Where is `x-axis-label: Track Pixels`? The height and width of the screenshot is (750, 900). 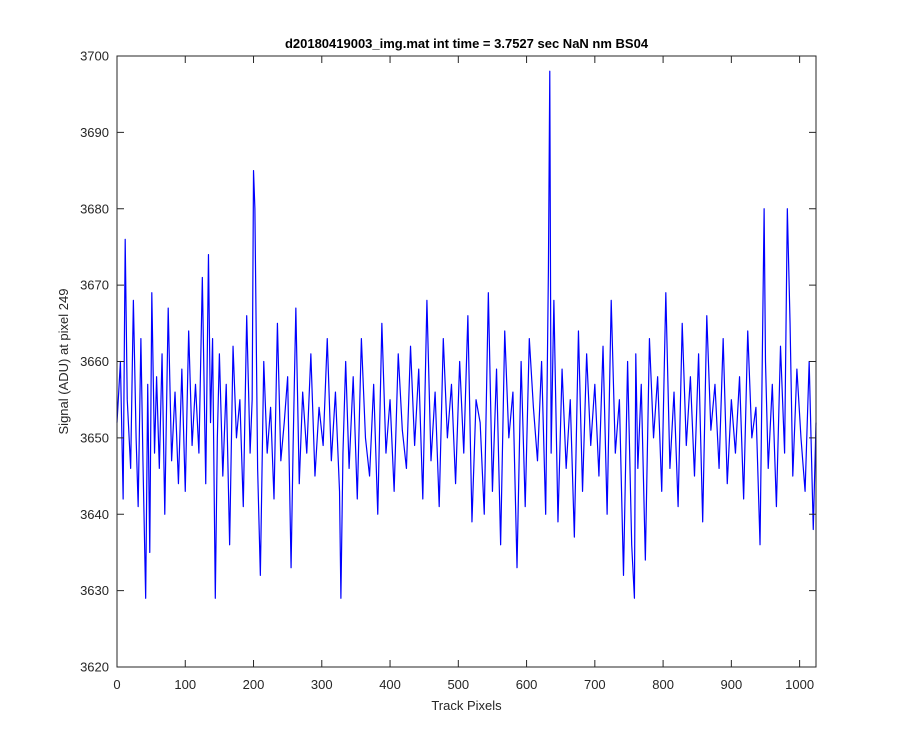
x-axis-label: Track Pixels is located at coordinates (466, 705).